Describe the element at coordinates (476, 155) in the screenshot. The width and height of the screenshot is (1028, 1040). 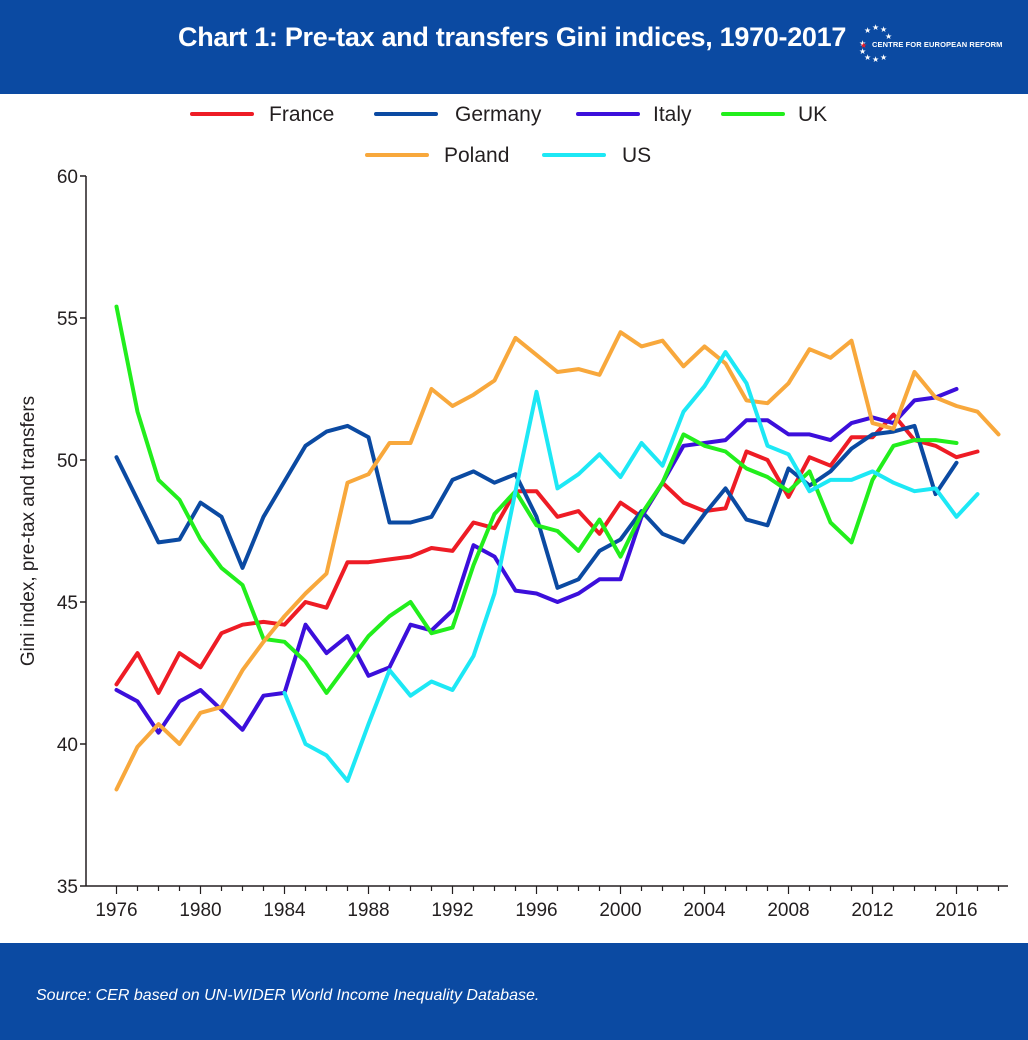
I see `legend-label-poland: Poland` at that location.